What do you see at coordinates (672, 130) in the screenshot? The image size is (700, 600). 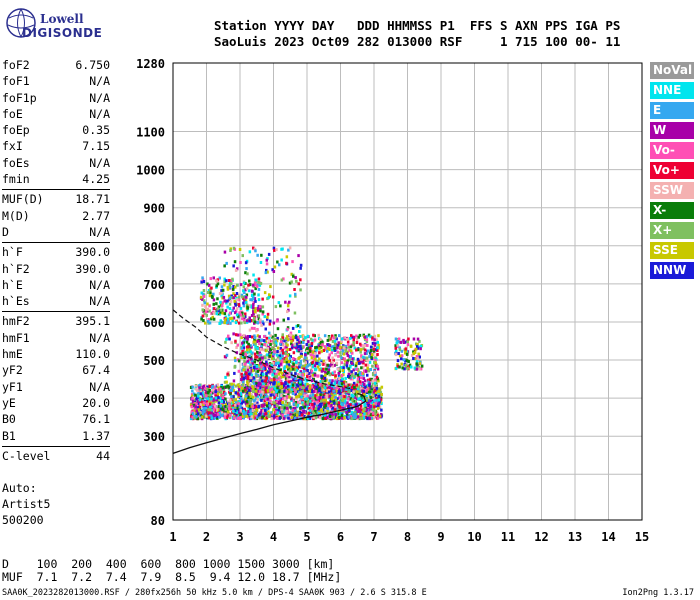 I see `legend-item: W` at bounding box center [672, 130].